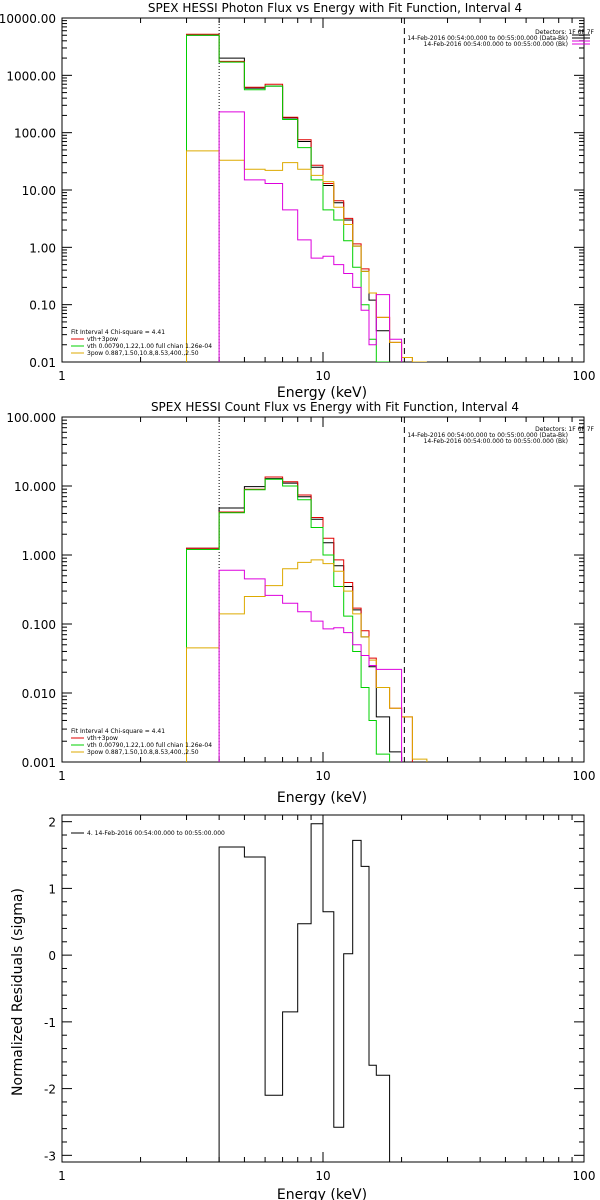  I want to click on y-tick-label: 1.000, so click(39, 556).